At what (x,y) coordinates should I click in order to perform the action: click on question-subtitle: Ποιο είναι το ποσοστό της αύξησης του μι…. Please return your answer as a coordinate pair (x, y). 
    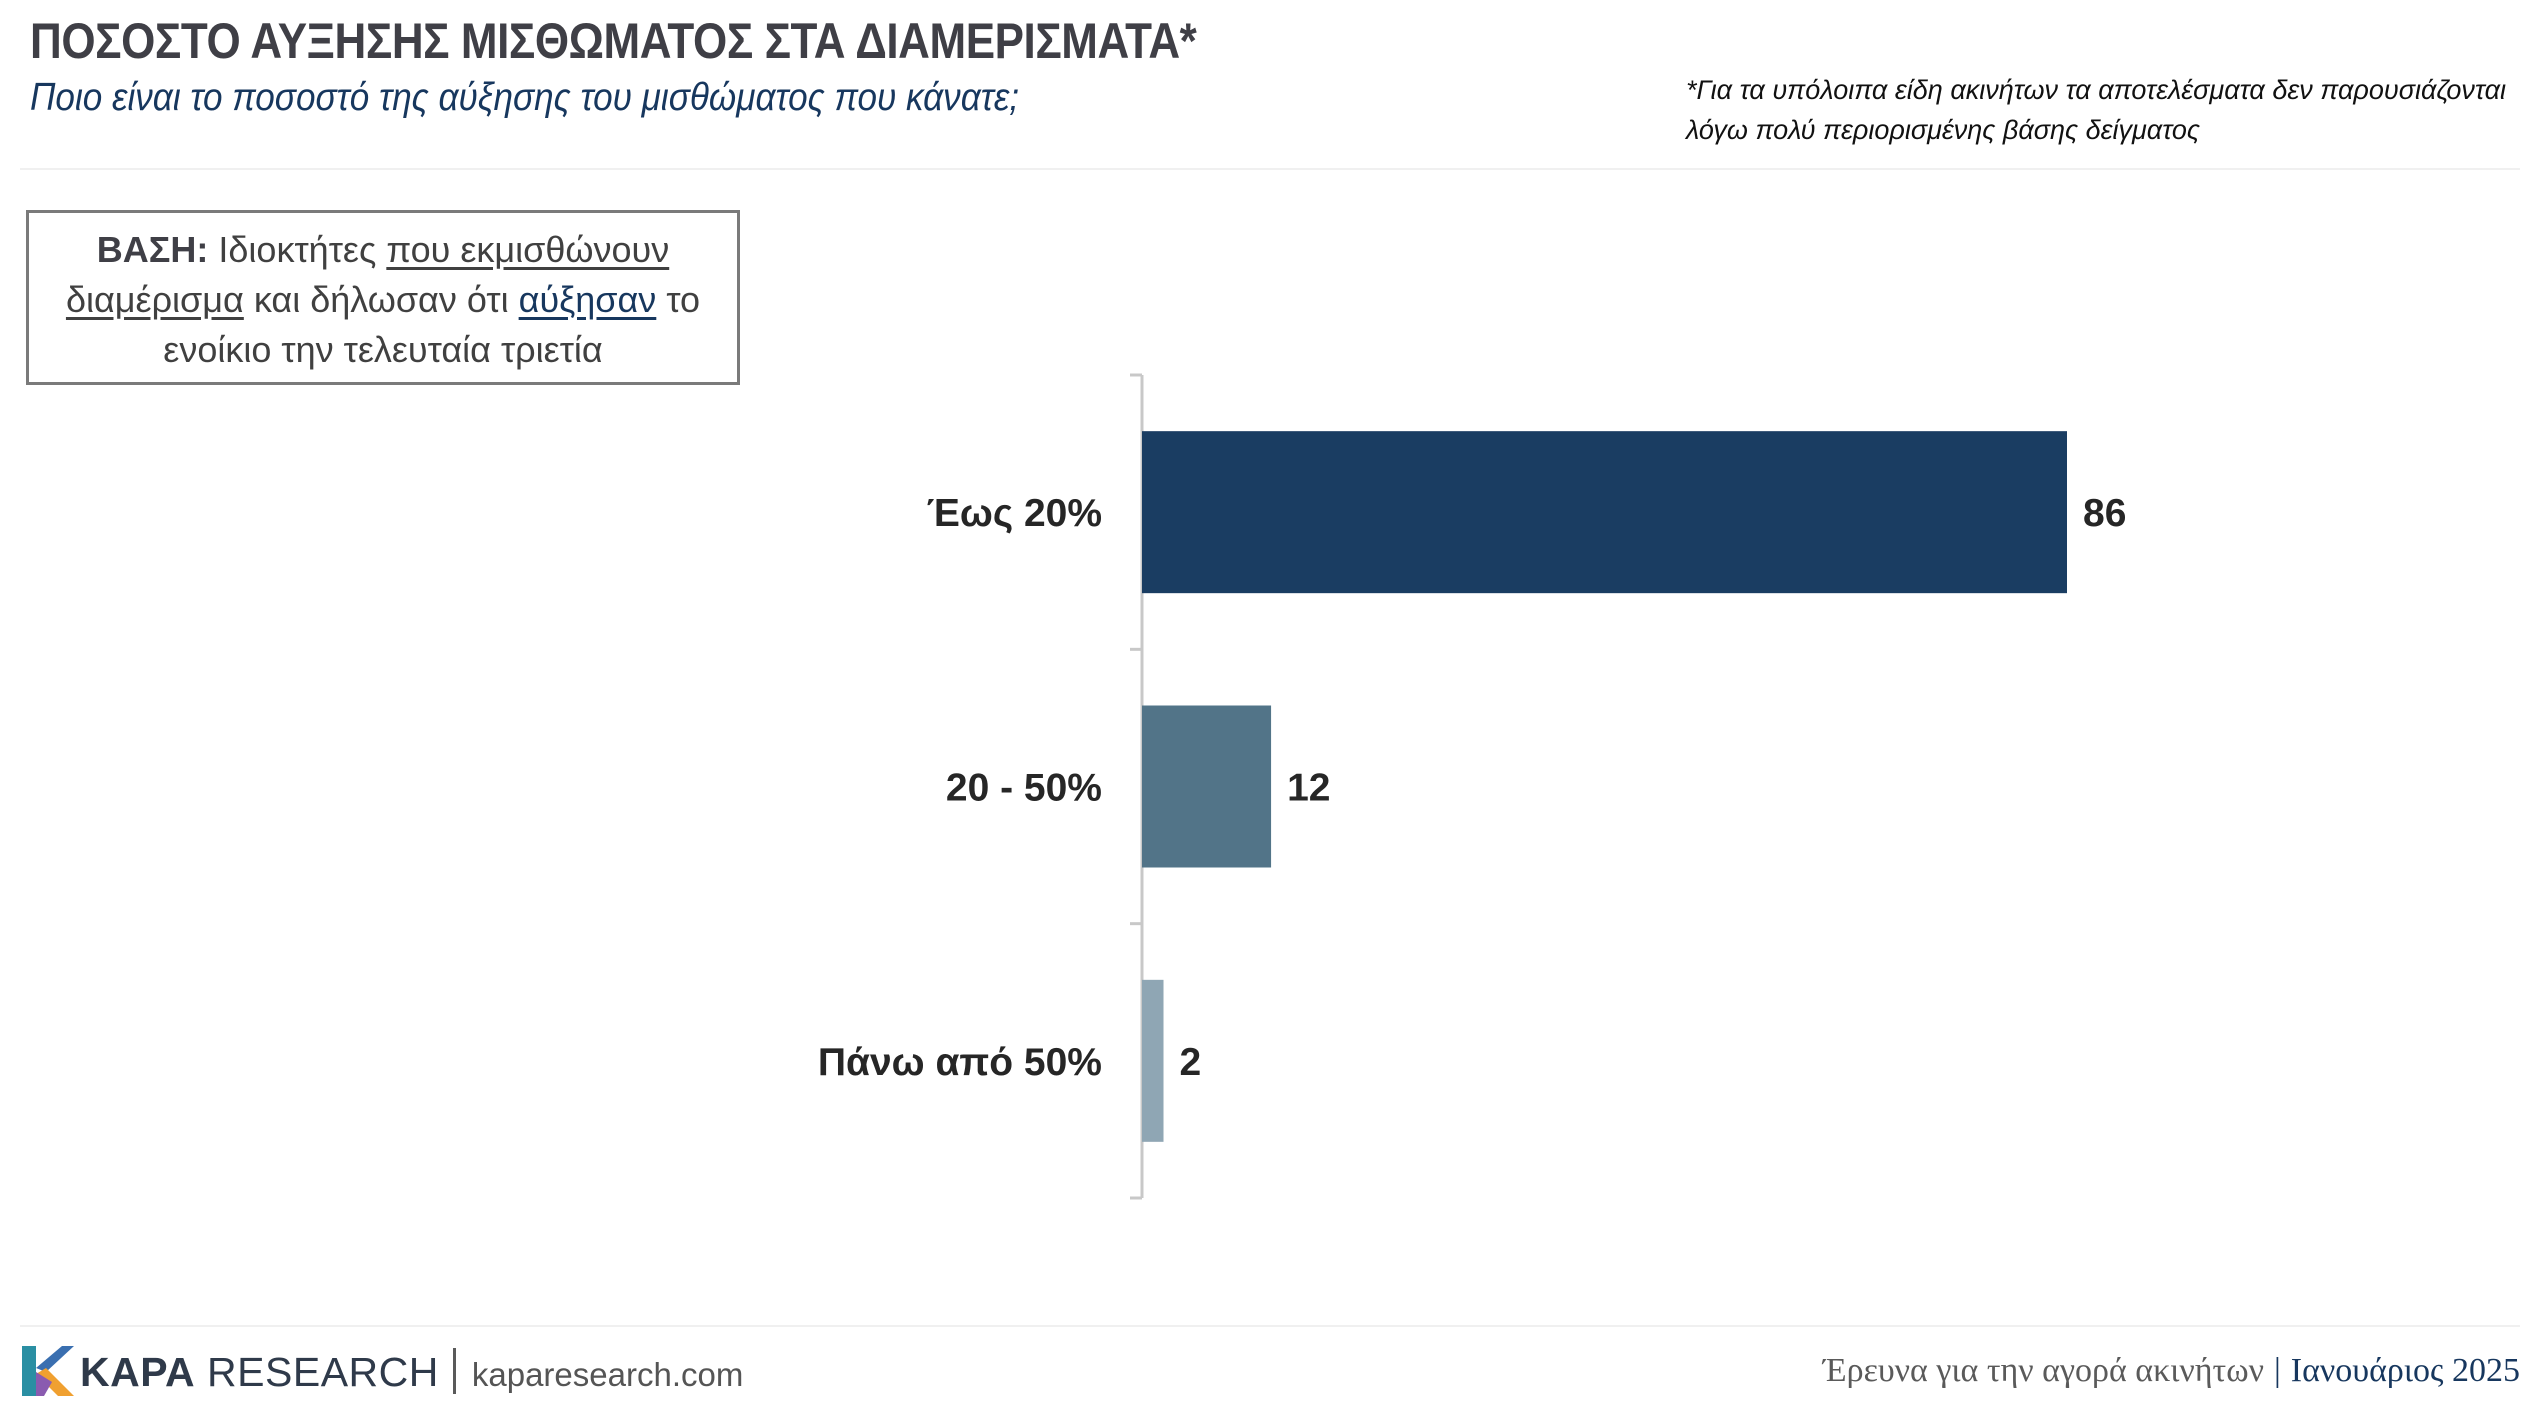
    Looking at the image, I should click on (525, 97).